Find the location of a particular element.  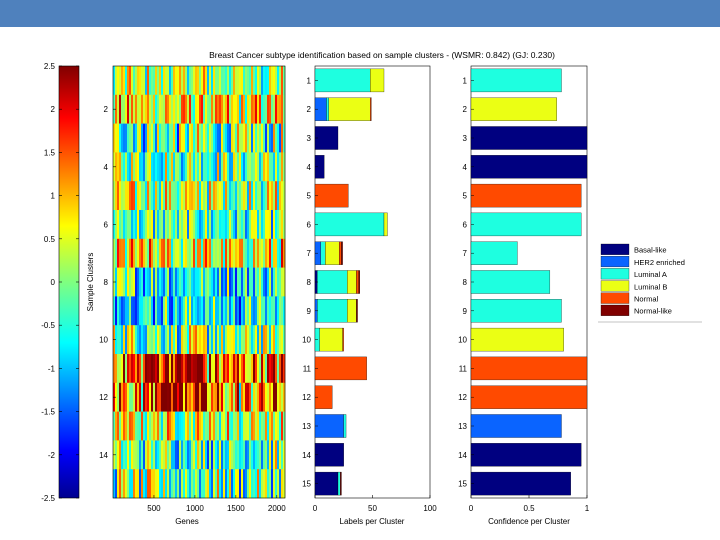

heatmap-ytick-label: 8 is located at coordinates (106, 282).